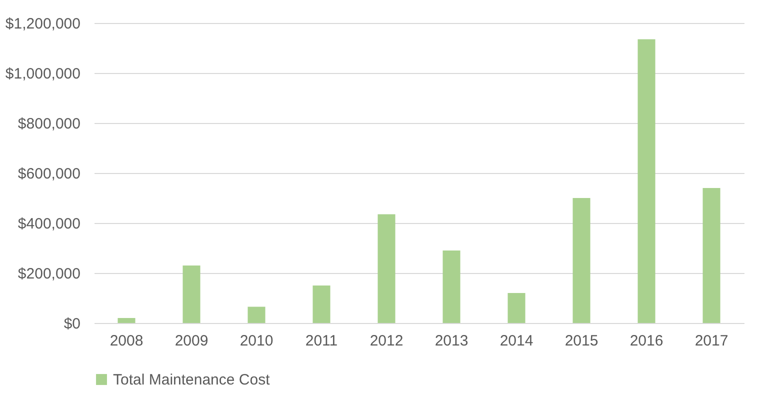 This screenshot has width=777, height=400. Describe the element at coordinates (127, 341) in the screenshot. I see `x-tick-label: 2008` at that location.